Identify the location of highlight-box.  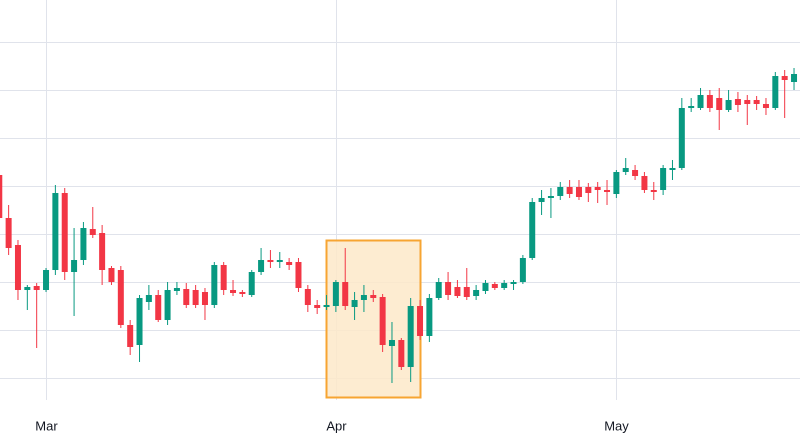
(373, 319).